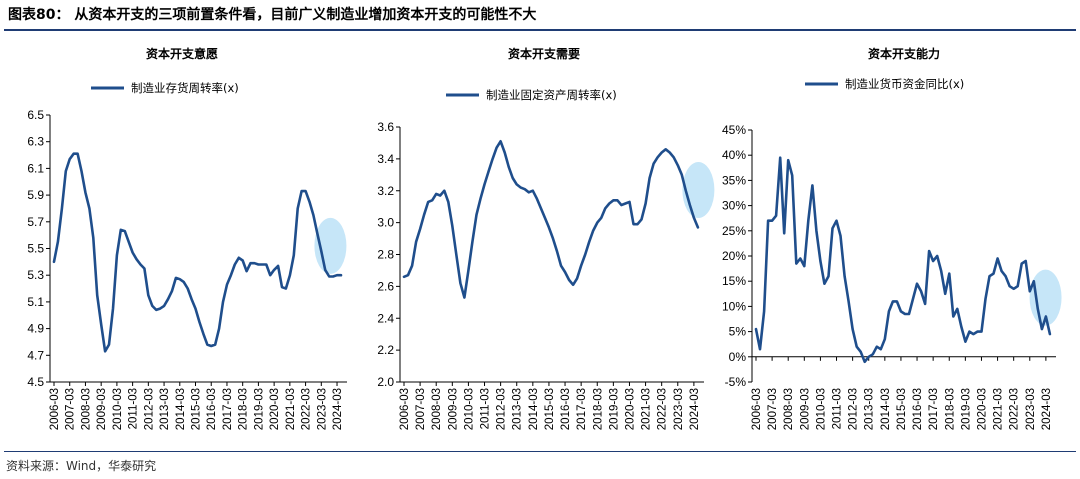 This screenshot has width=1080, height=479. What do you see at coordinates (698, 189) in the screenshot?
I see `highlight-ellipse` at bounding box center [698, 189].